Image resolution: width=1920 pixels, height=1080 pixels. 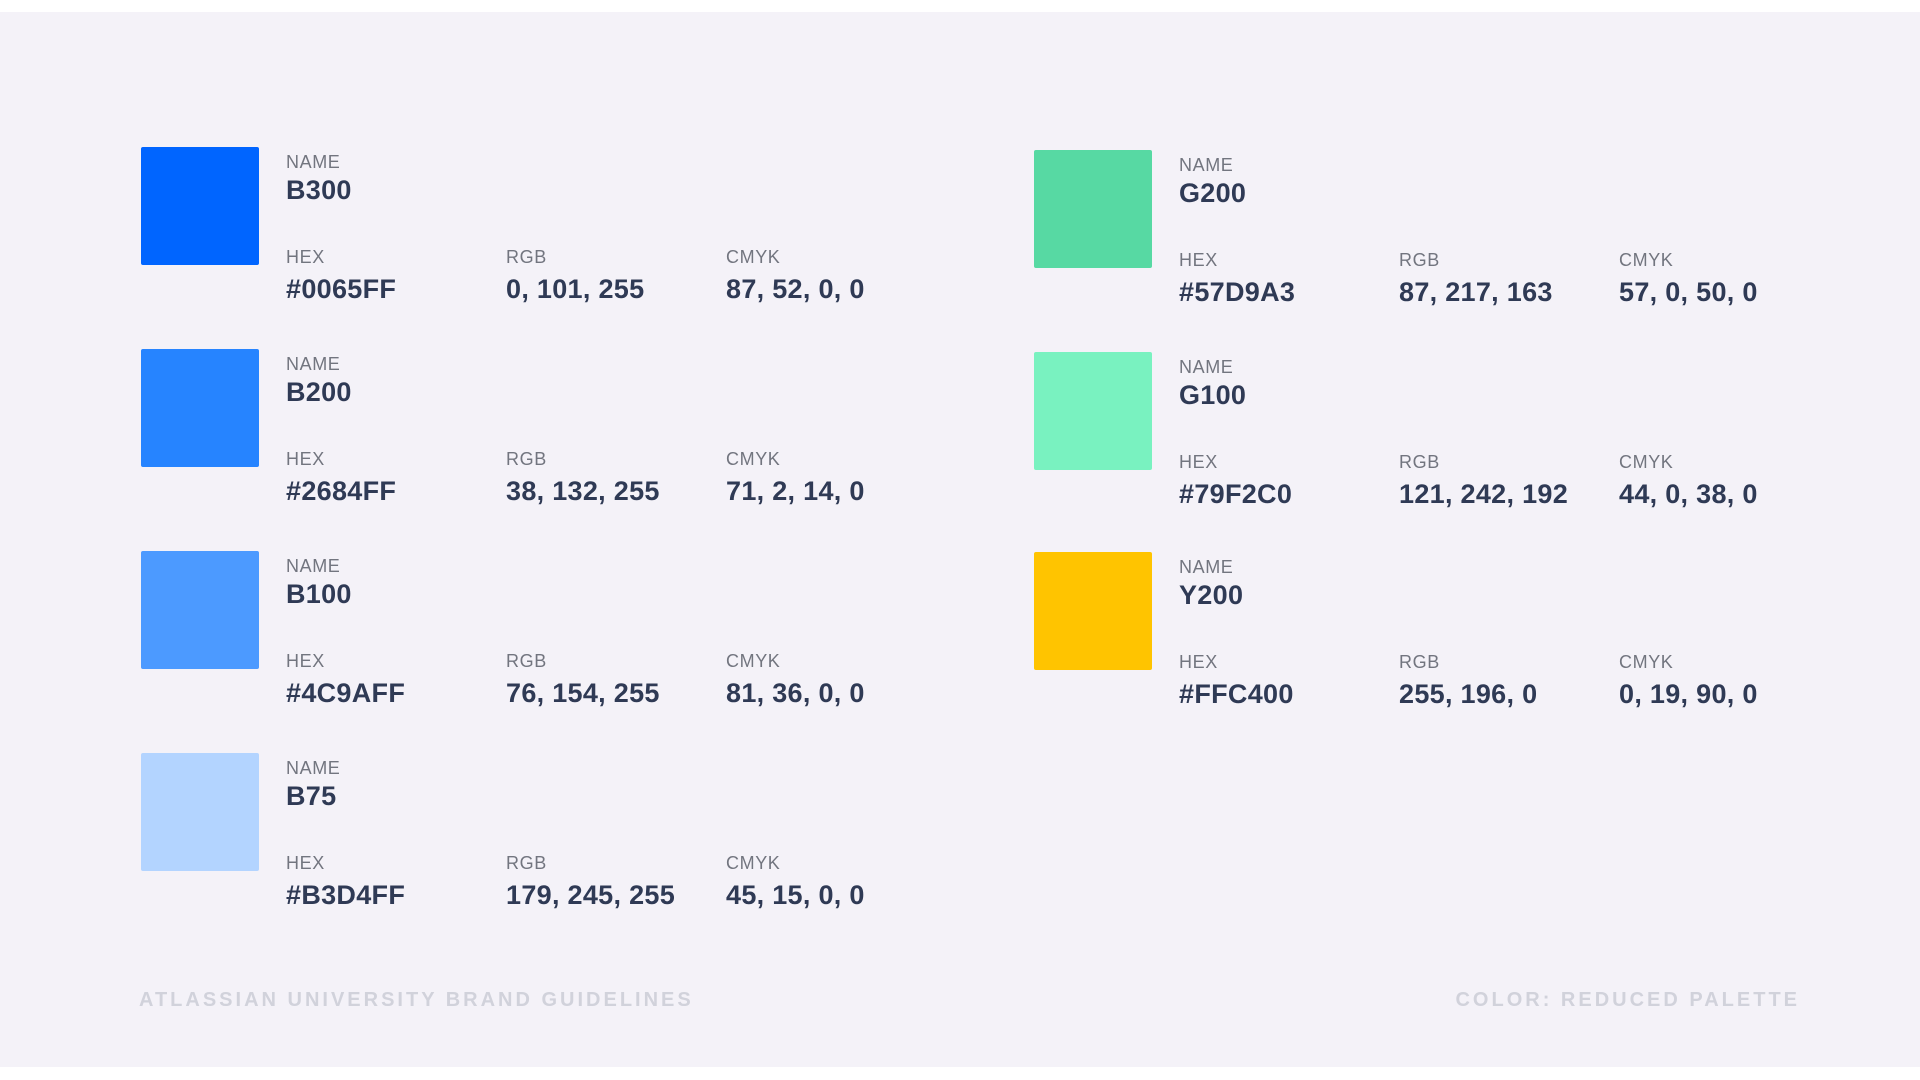 What do you see at coordinates (1237, 292) in the screenshot?
I see `hex-value: #57D9A3` at bounding box center [1237, 292].